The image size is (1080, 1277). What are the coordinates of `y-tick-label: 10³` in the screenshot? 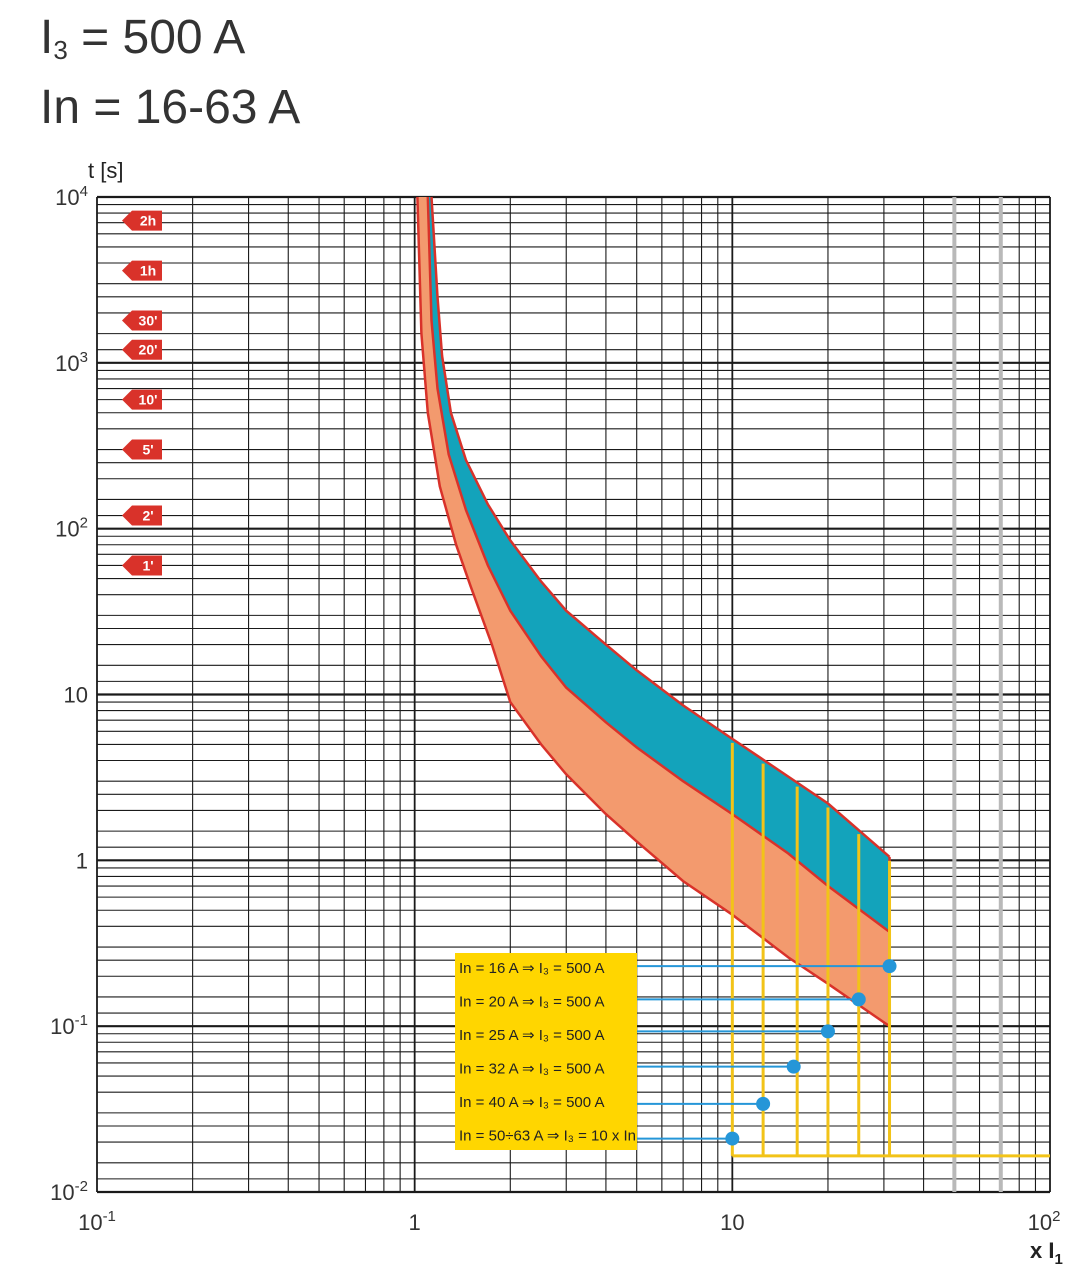 It's located at (71, 362).